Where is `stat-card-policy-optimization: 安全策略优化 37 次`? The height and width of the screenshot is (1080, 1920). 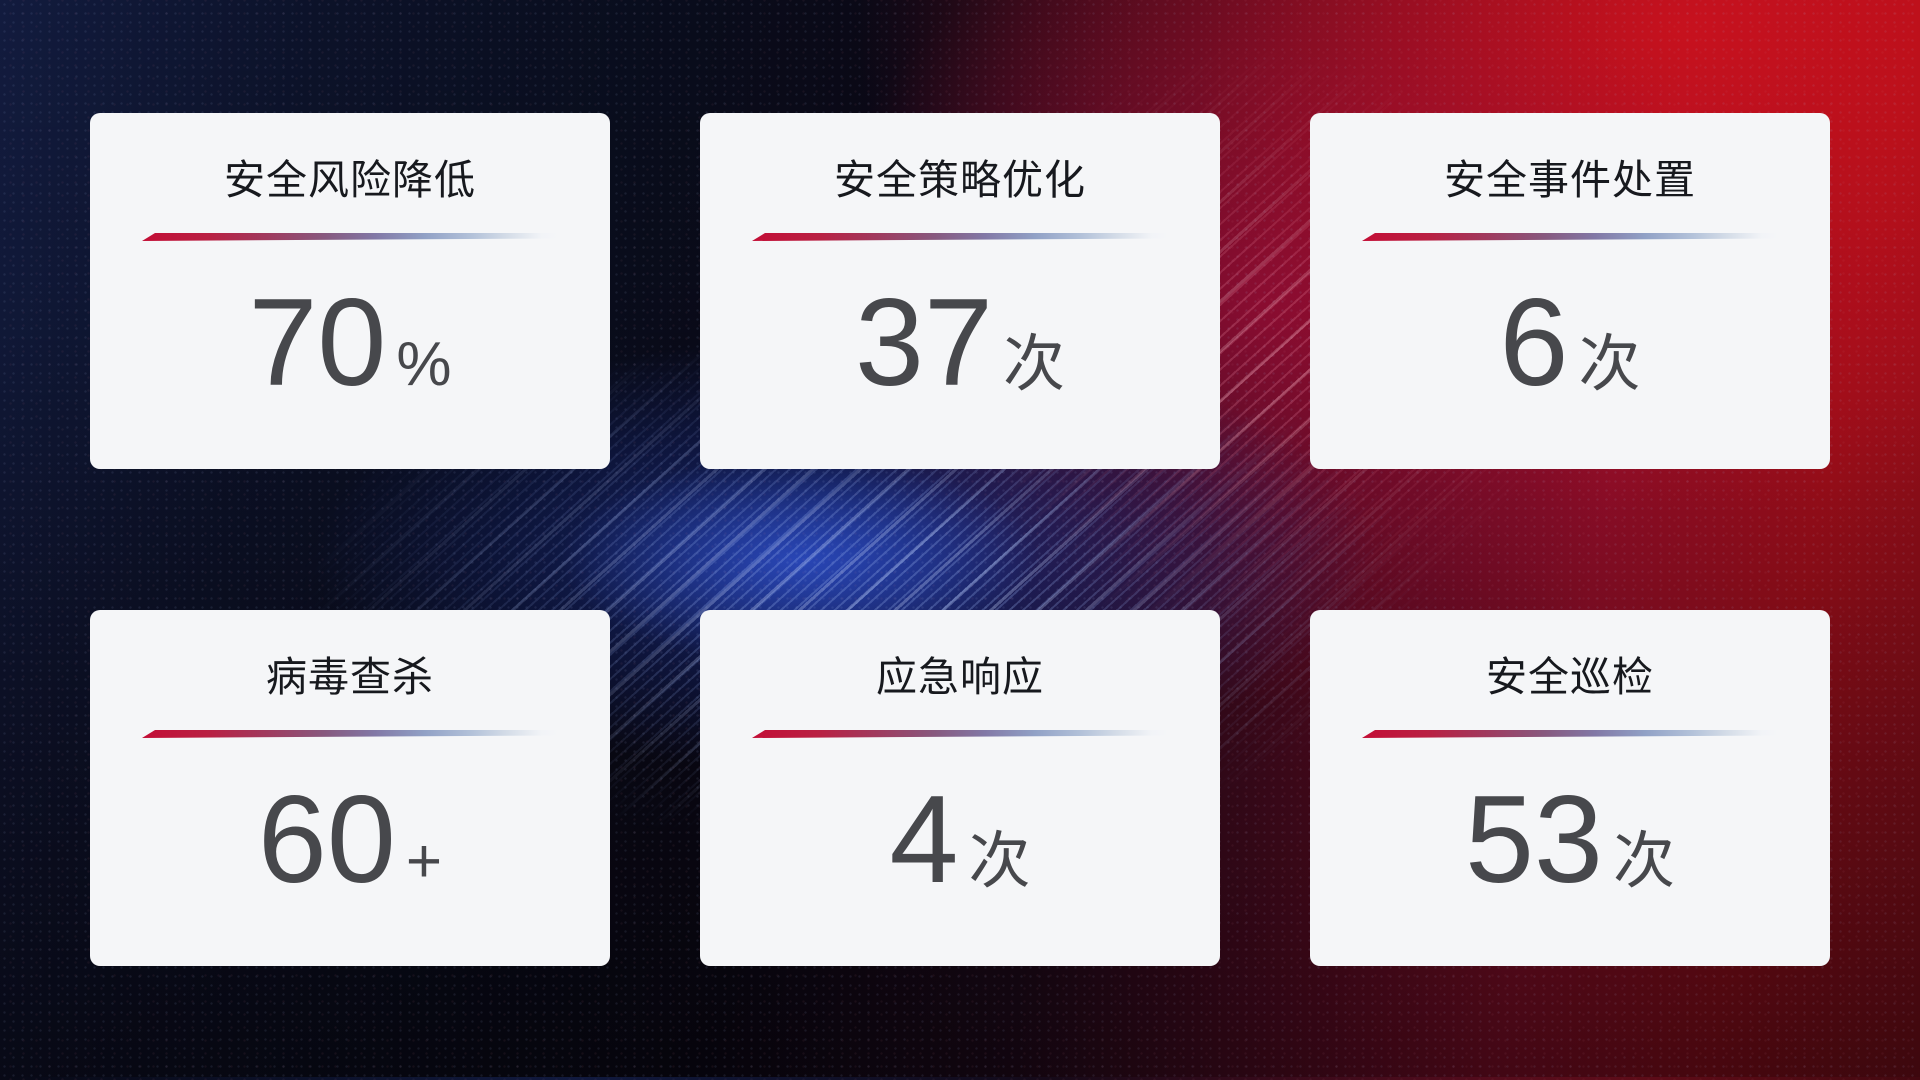 stat-card-policy-optimization: 安全策略优化 37 次 is located at coordinates (960, 291).